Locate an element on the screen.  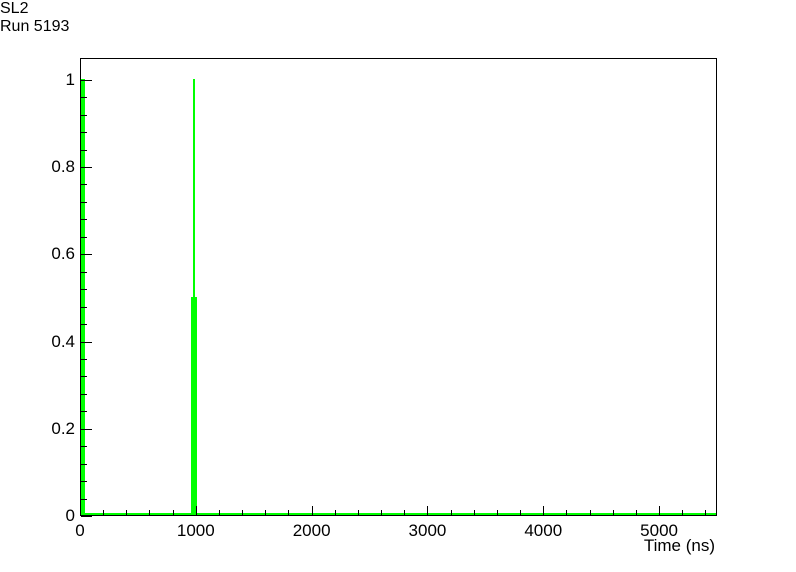
y-tick-label: 0.8 is located at coordinates (63, 167).